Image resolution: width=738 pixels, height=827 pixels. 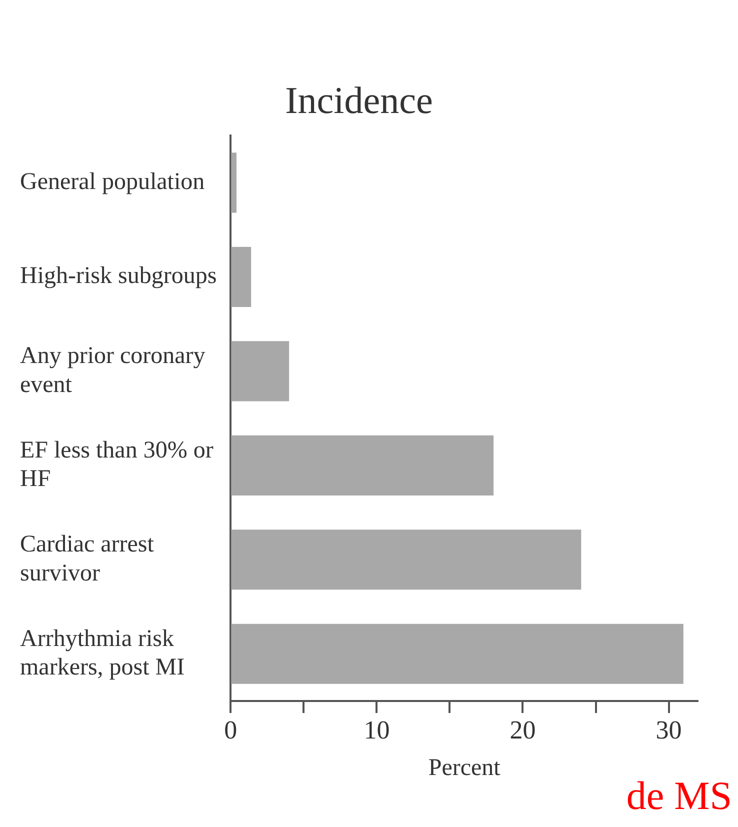 I want to click on x-tick-label: 20, so click(x=523, y=729).